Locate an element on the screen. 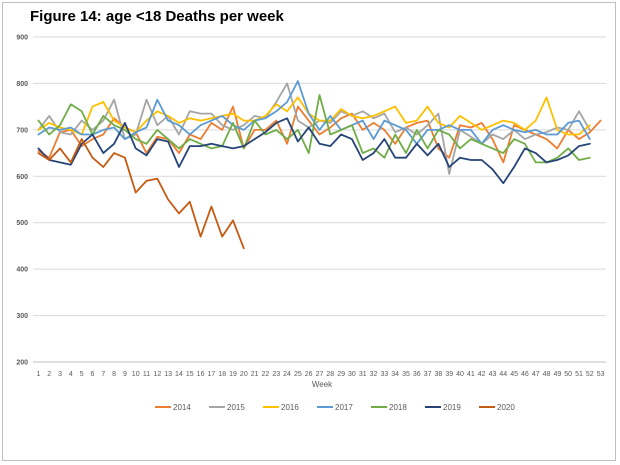  x-tick-label: 30 is located at coordinates (352, 374).